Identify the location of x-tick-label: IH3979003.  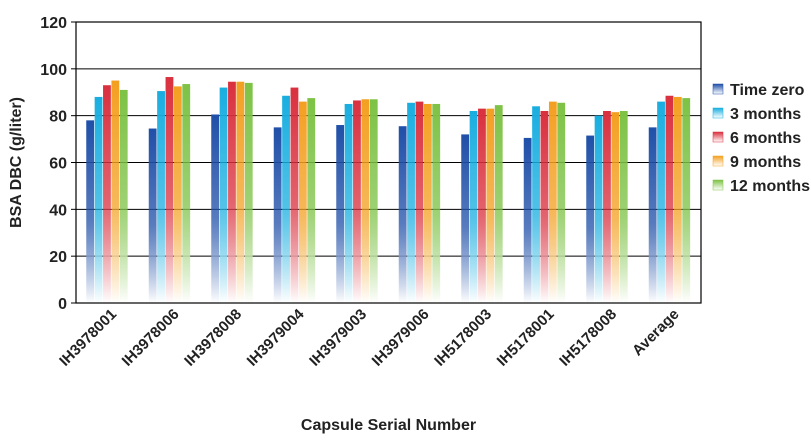
(338, 338).